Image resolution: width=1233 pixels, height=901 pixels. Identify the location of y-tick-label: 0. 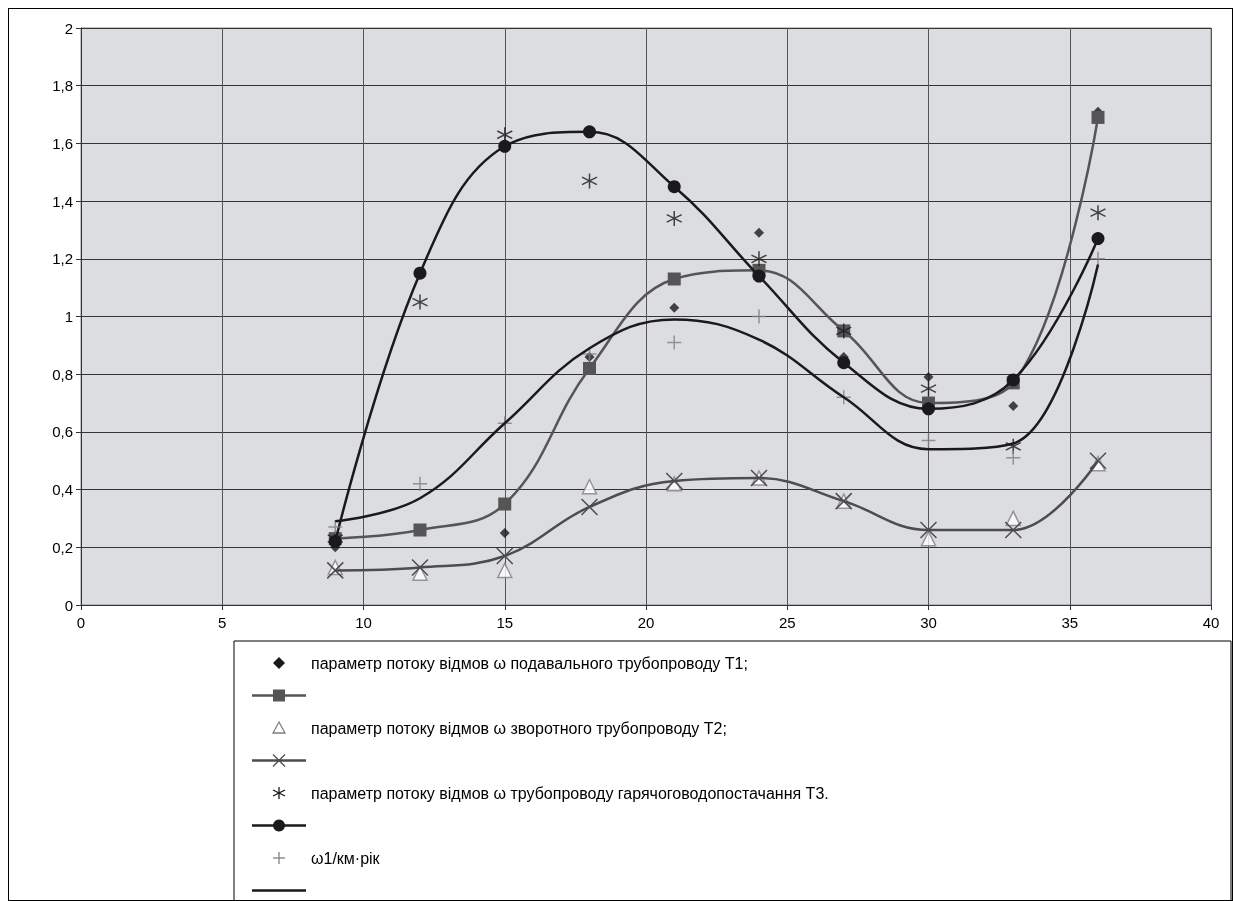
(68, 605).